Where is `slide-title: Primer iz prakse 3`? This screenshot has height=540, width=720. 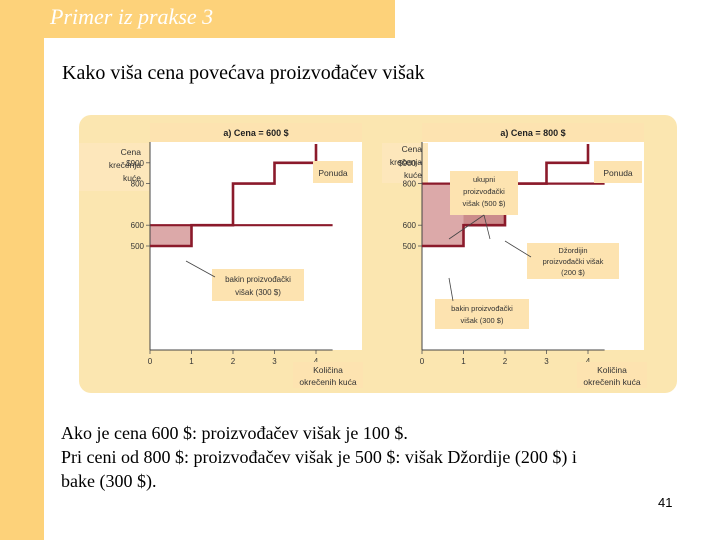 slide-title: Primer iz prakse 3 is located at coordinates (132, 16).